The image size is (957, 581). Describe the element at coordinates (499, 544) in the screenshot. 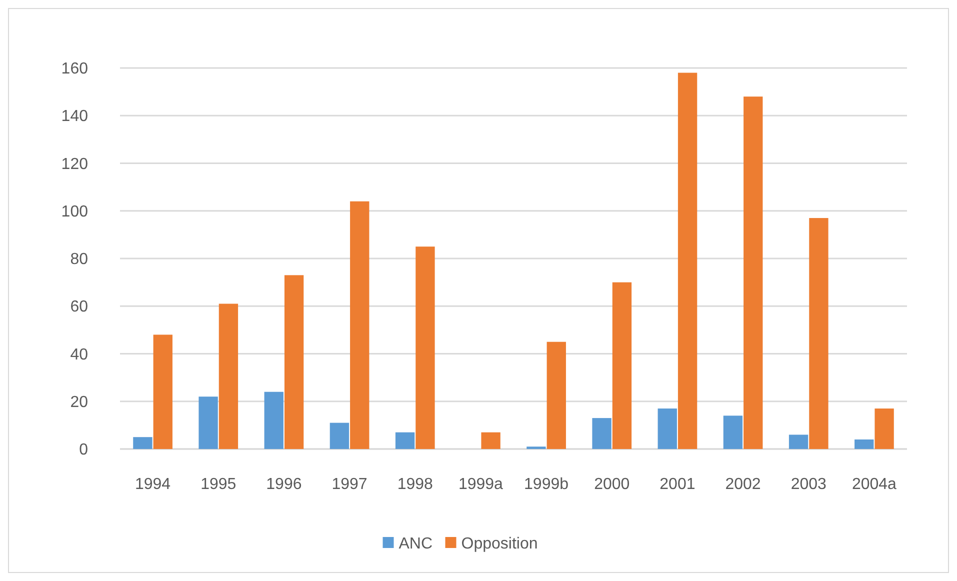

I see `legend-label: Opposition` at that location.